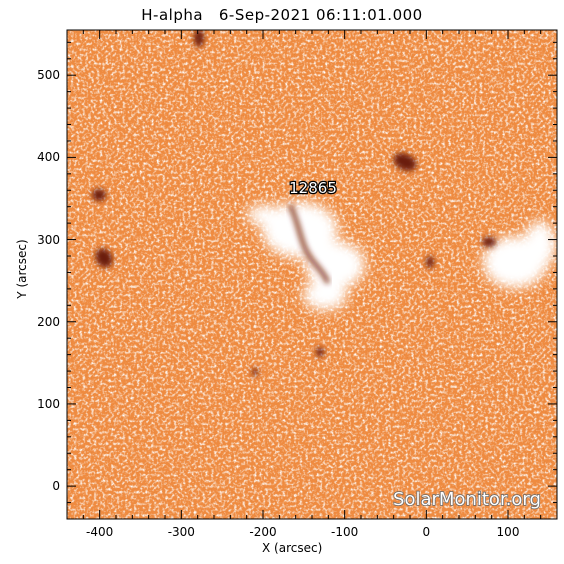 Image resolution: width=564 pixels, height=564 pixels. I want to click on central-filament, so click(309, 244).